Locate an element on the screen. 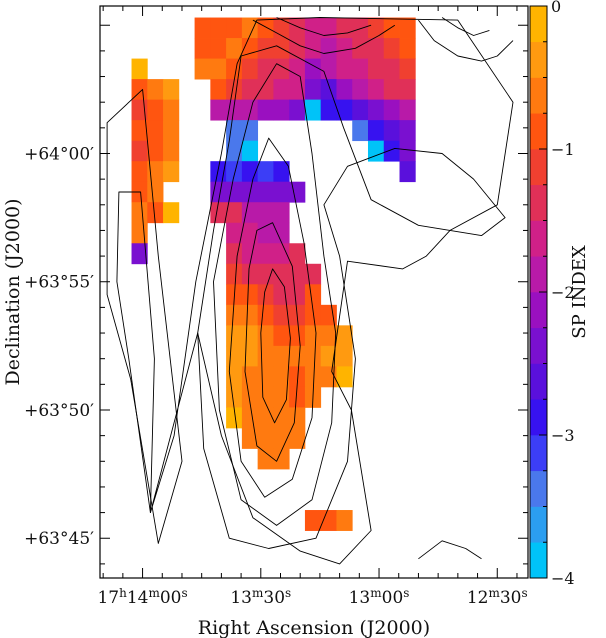 The height and width of the screenshot is (638, 606). y-tick-label: +64°00′ is located at coordinates (59, 154).